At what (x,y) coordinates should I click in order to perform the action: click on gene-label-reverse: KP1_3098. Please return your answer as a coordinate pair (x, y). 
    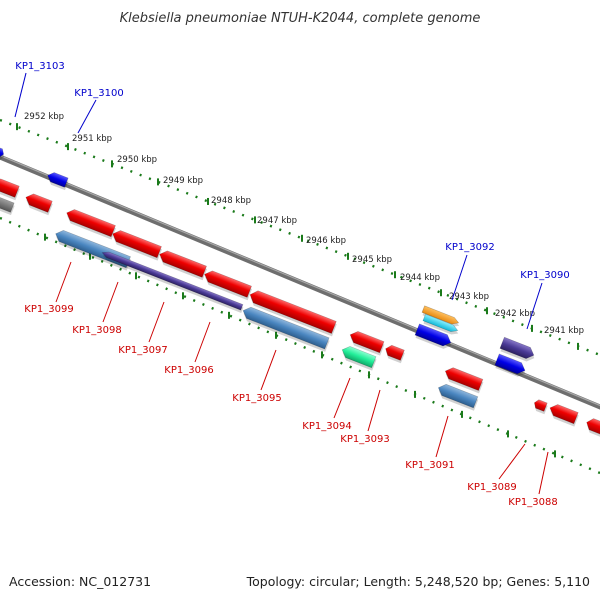
    Looking at the image, I should click on (96, 330).